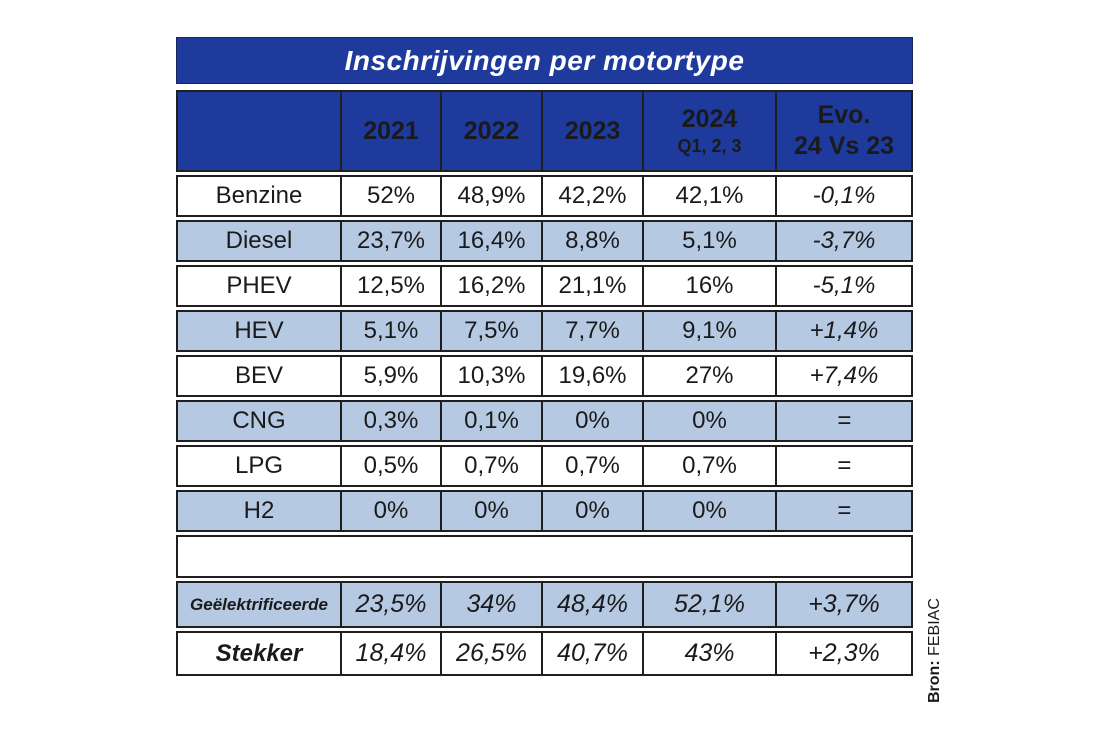 The height and width of the screenshot is (733, 1100). What do you see at coordinates (258, 604) in the screenshot?
I see `row-label: Geëlektrificeerde` at bounding box center [258, 604].